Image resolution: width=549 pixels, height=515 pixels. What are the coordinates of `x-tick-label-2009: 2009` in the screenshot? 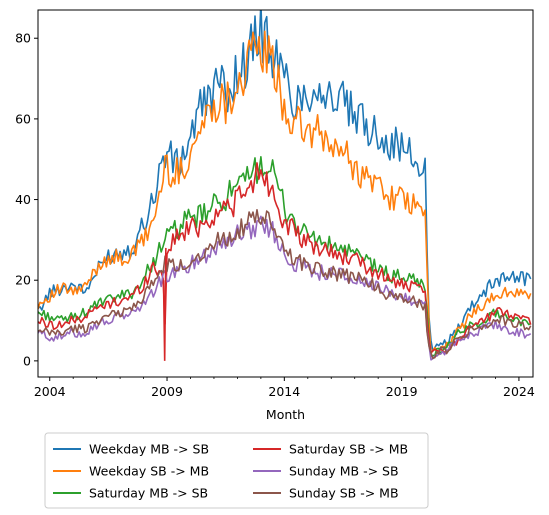 It's located at (167, 391).